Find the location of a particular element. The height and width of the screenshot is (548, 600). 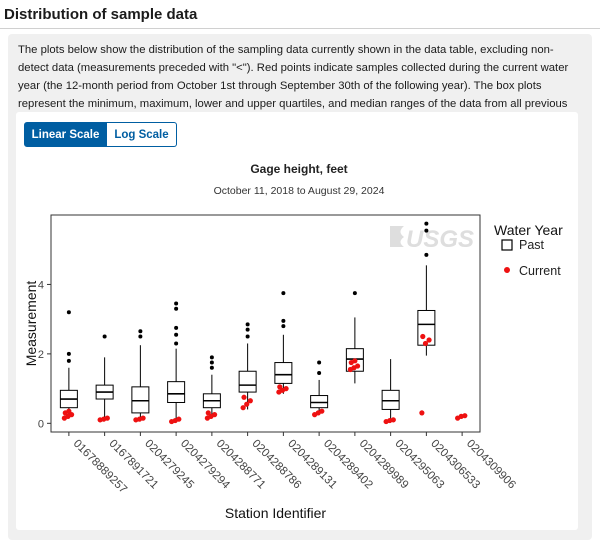

usgs-watermark: USGS is located at coordinates (432, 239).